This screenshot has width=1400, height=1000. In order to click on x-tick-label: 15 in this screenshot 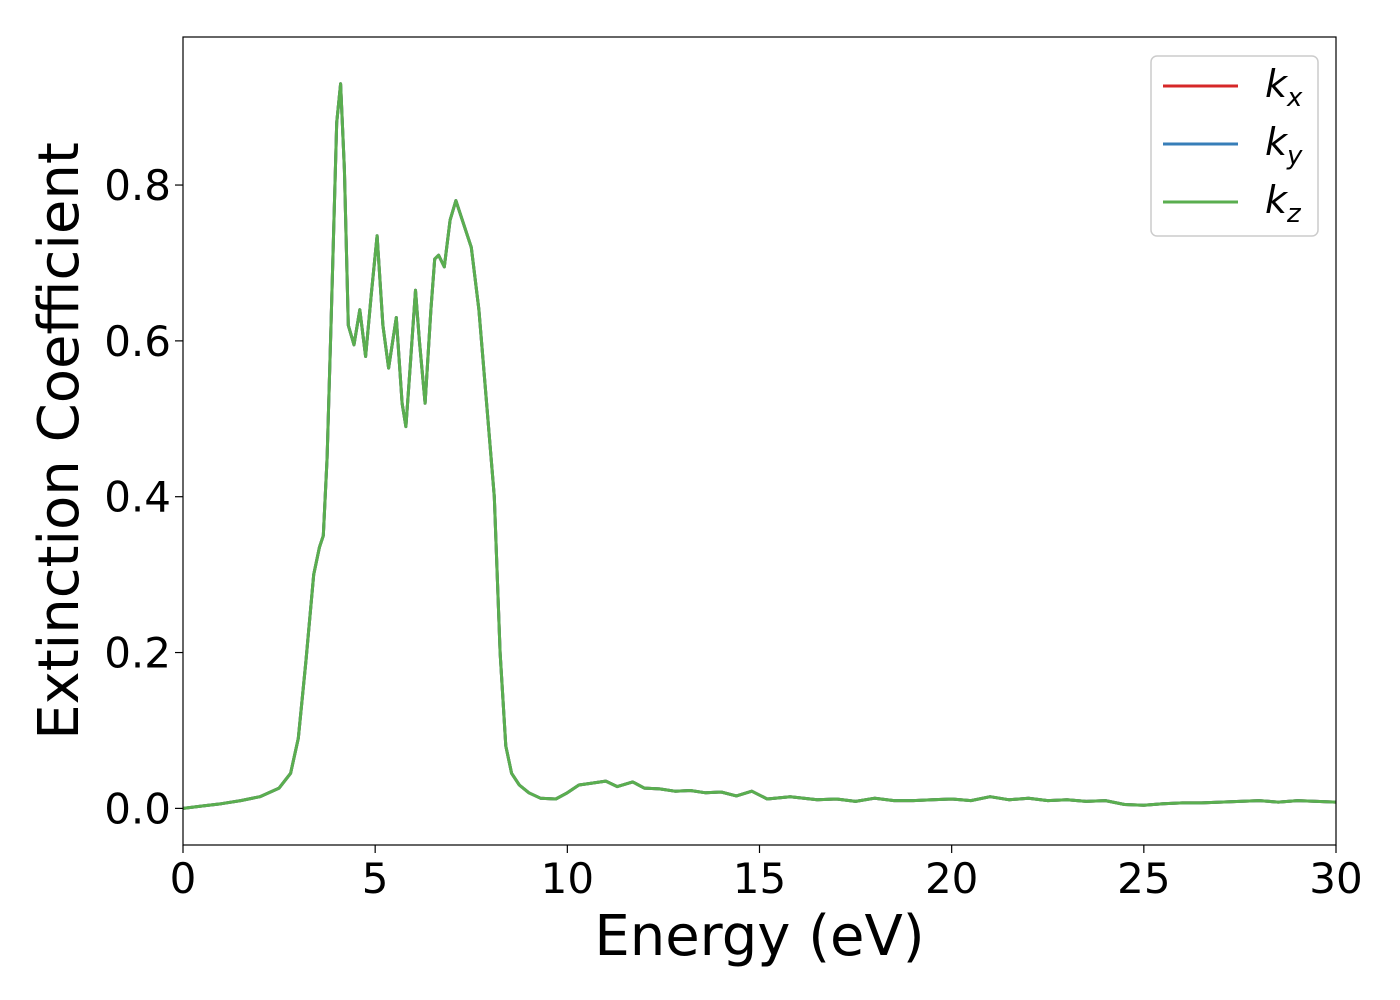, I will do `click(759, 878)`.